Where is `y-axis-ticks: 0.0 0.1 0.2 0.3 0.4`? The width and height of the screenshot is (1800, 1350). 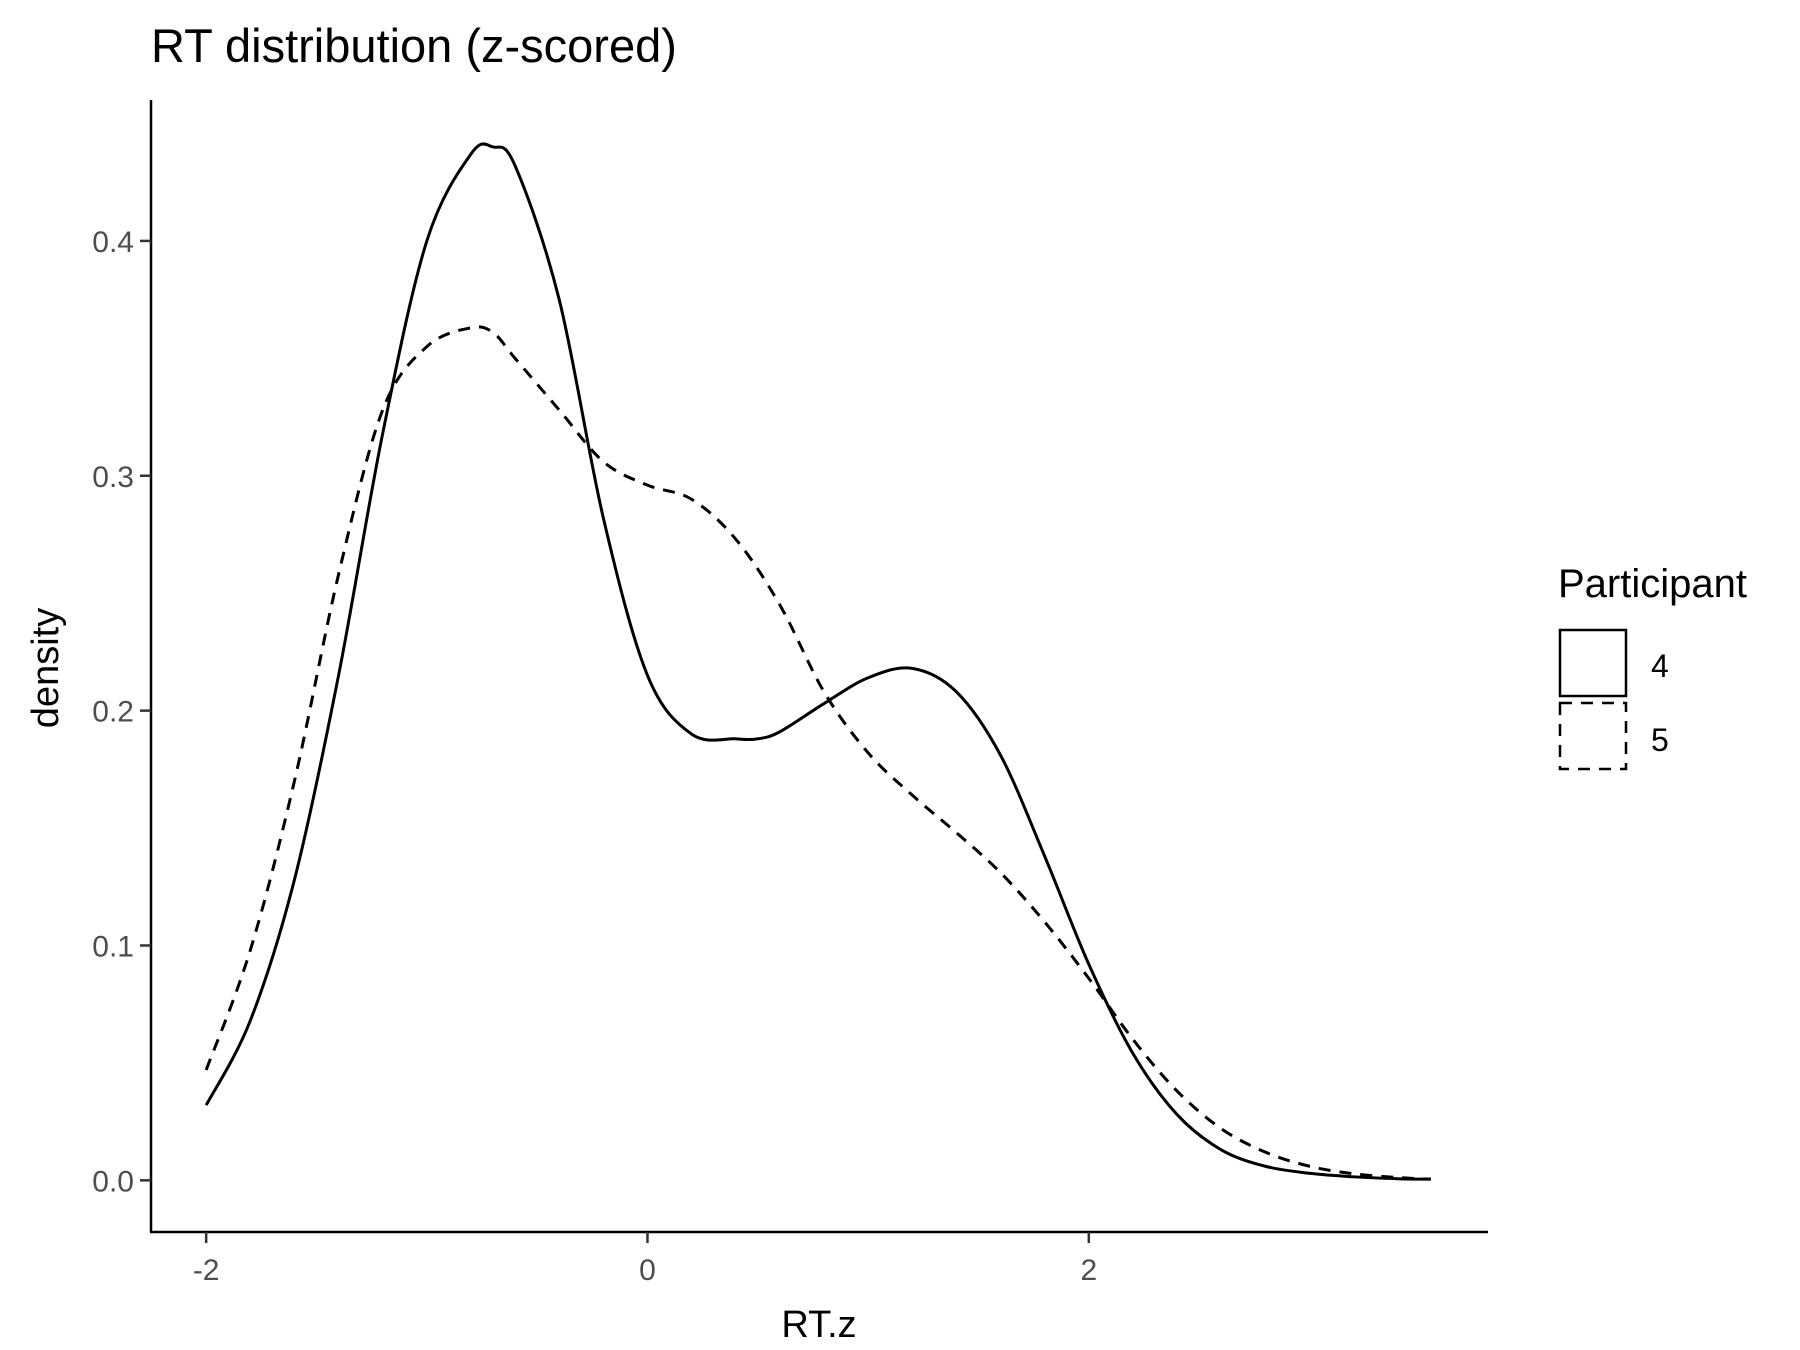 y-axis-ticks: 0.0 0.1 0.2 0.3 0.4 is located at coordinates (121, 712).